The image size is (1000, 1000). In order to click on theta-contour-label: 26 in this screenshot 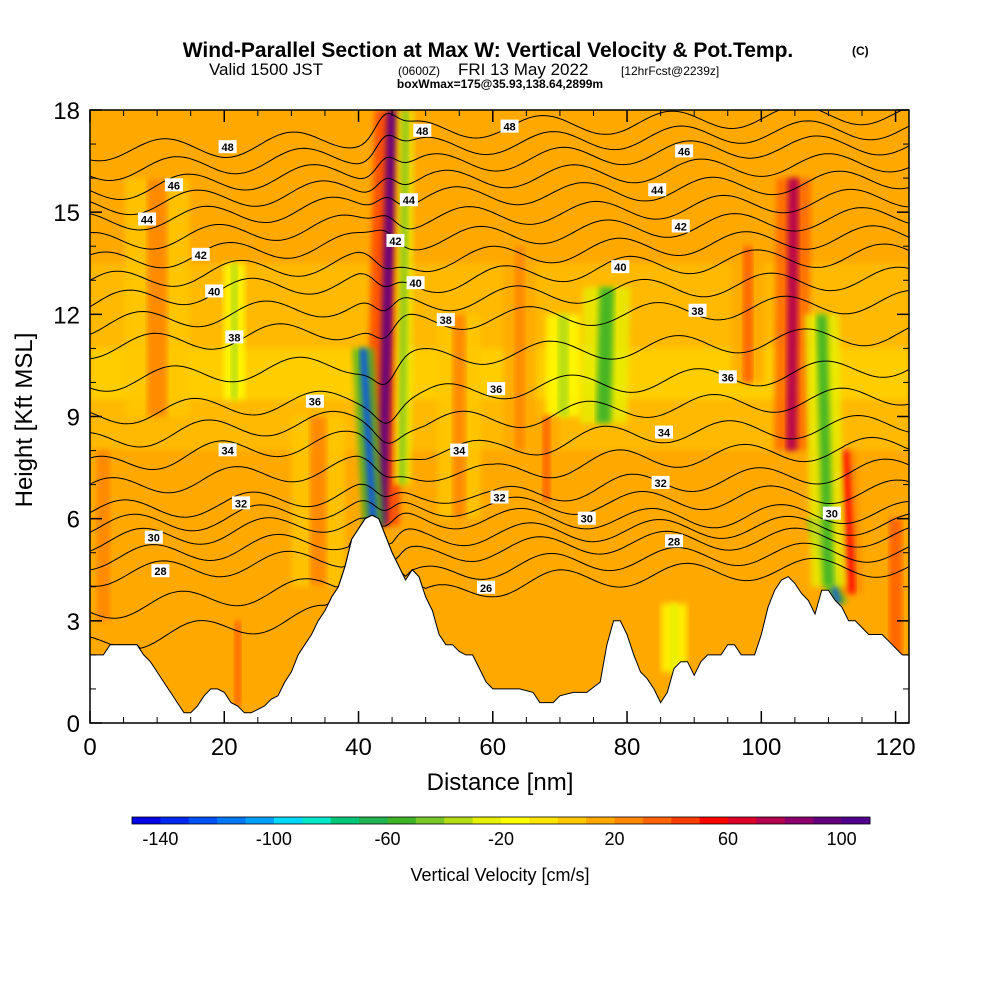, I will do `click(486, 587)`.